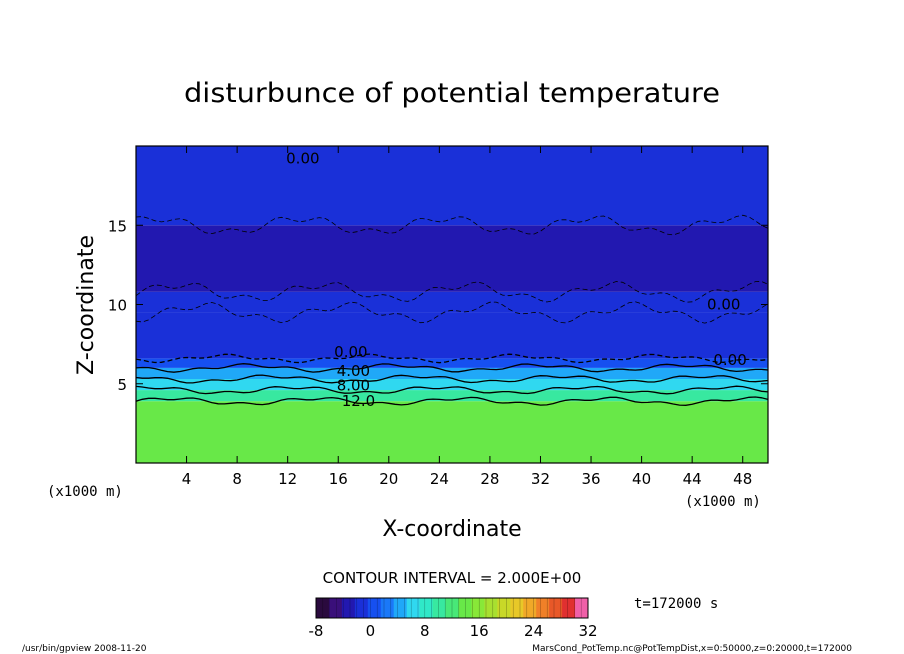 This screenshot has height=654, width=904. Describe the element at coordinates (729, 360) in the screenshot. I see `contour-label-6: 0.00` at that location.